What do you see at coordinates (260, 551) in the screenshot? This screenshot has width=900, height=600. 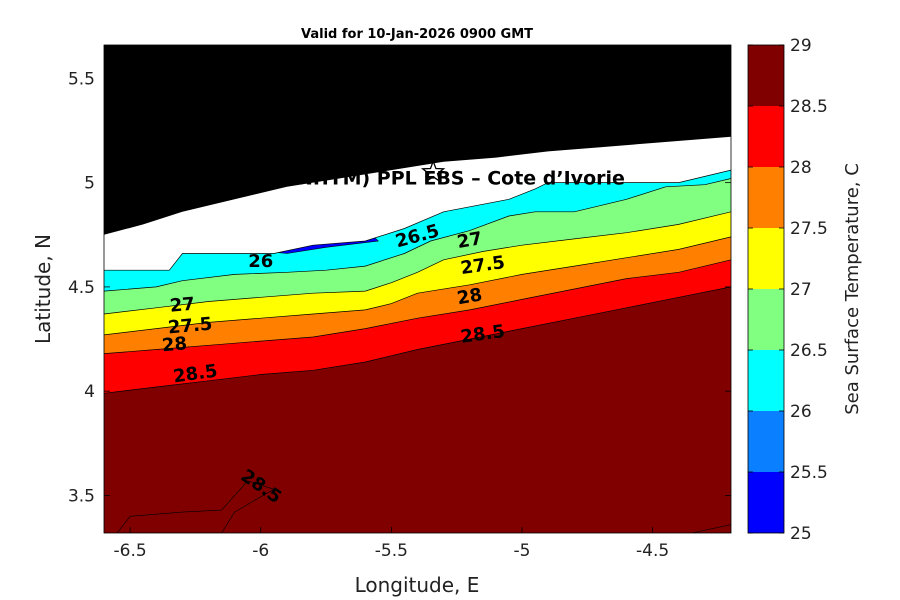 I see `x-tick-label: -6` at bounding box center [260, 551].